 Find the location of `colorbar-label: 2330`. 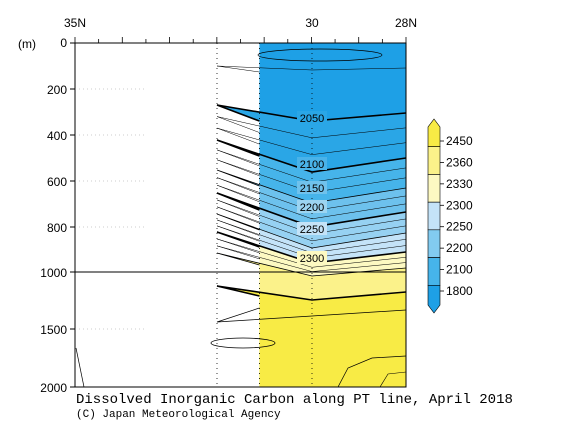

colorbar-label: 2330 is located at coordinates (459, 184).